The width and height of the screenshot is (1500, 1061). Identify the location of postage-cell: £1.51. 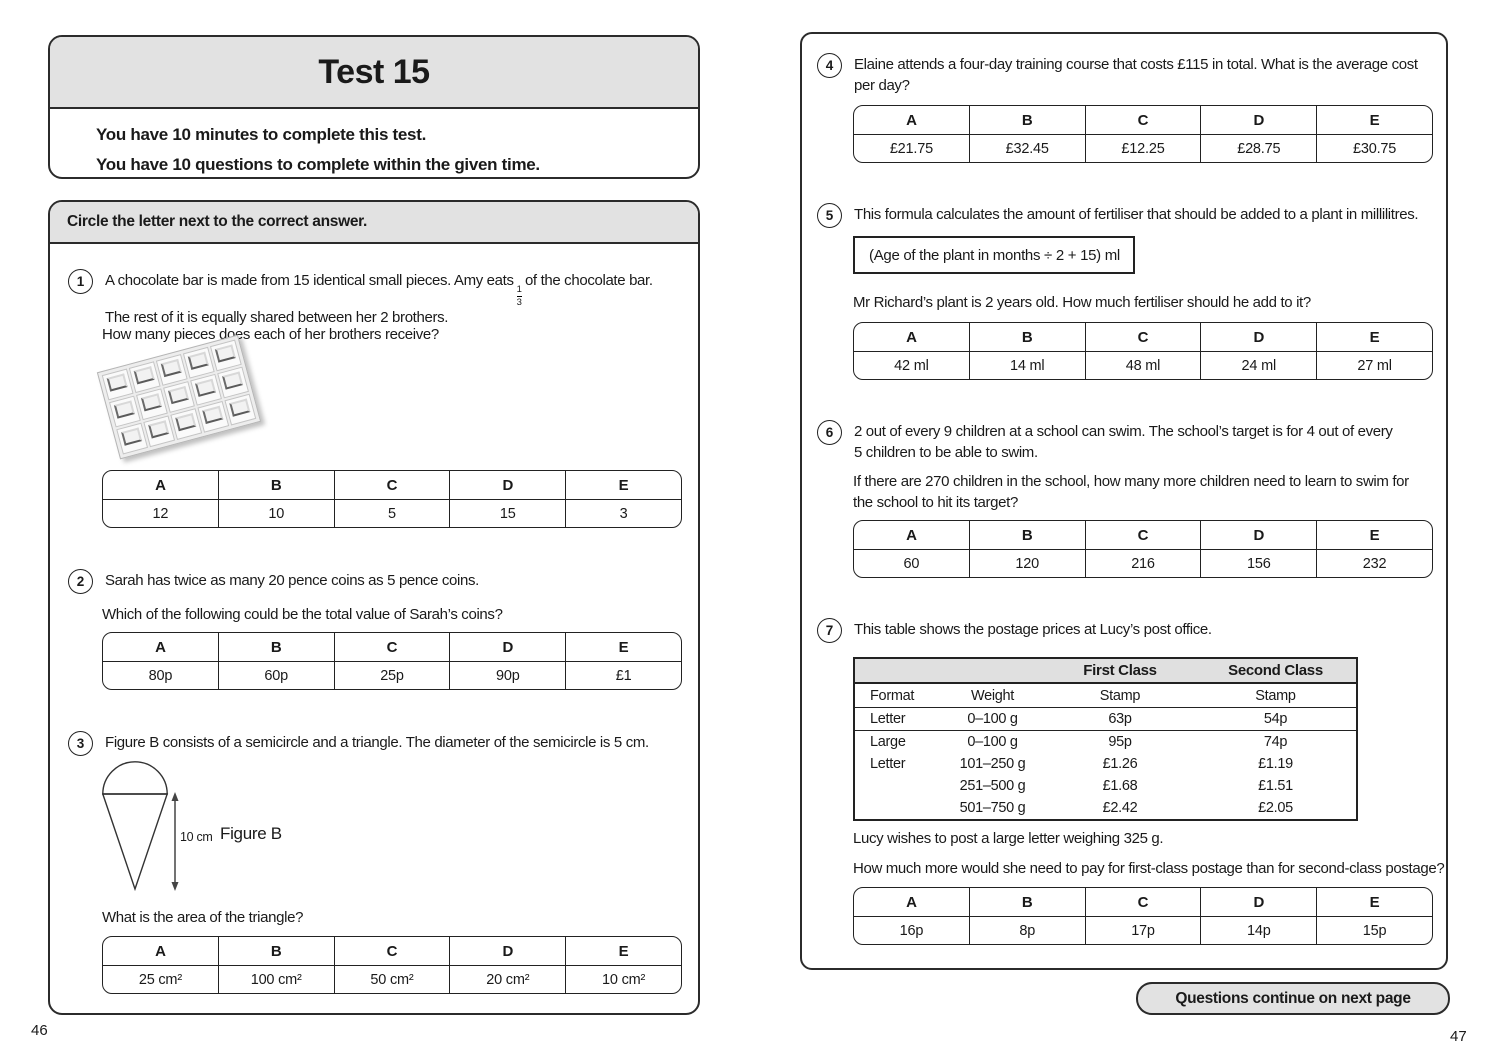
(1275, 786).